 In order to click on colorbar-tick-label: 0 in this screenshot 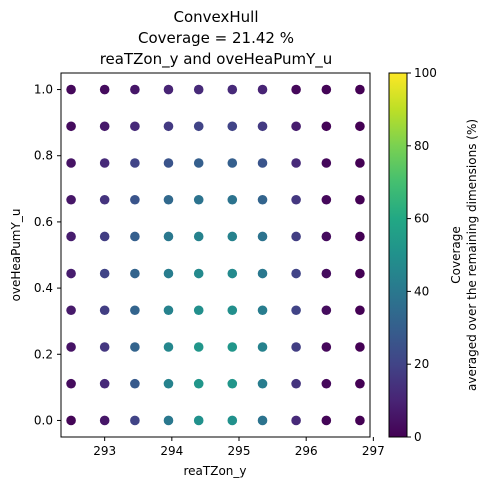, I will do `click(418, 437)`.